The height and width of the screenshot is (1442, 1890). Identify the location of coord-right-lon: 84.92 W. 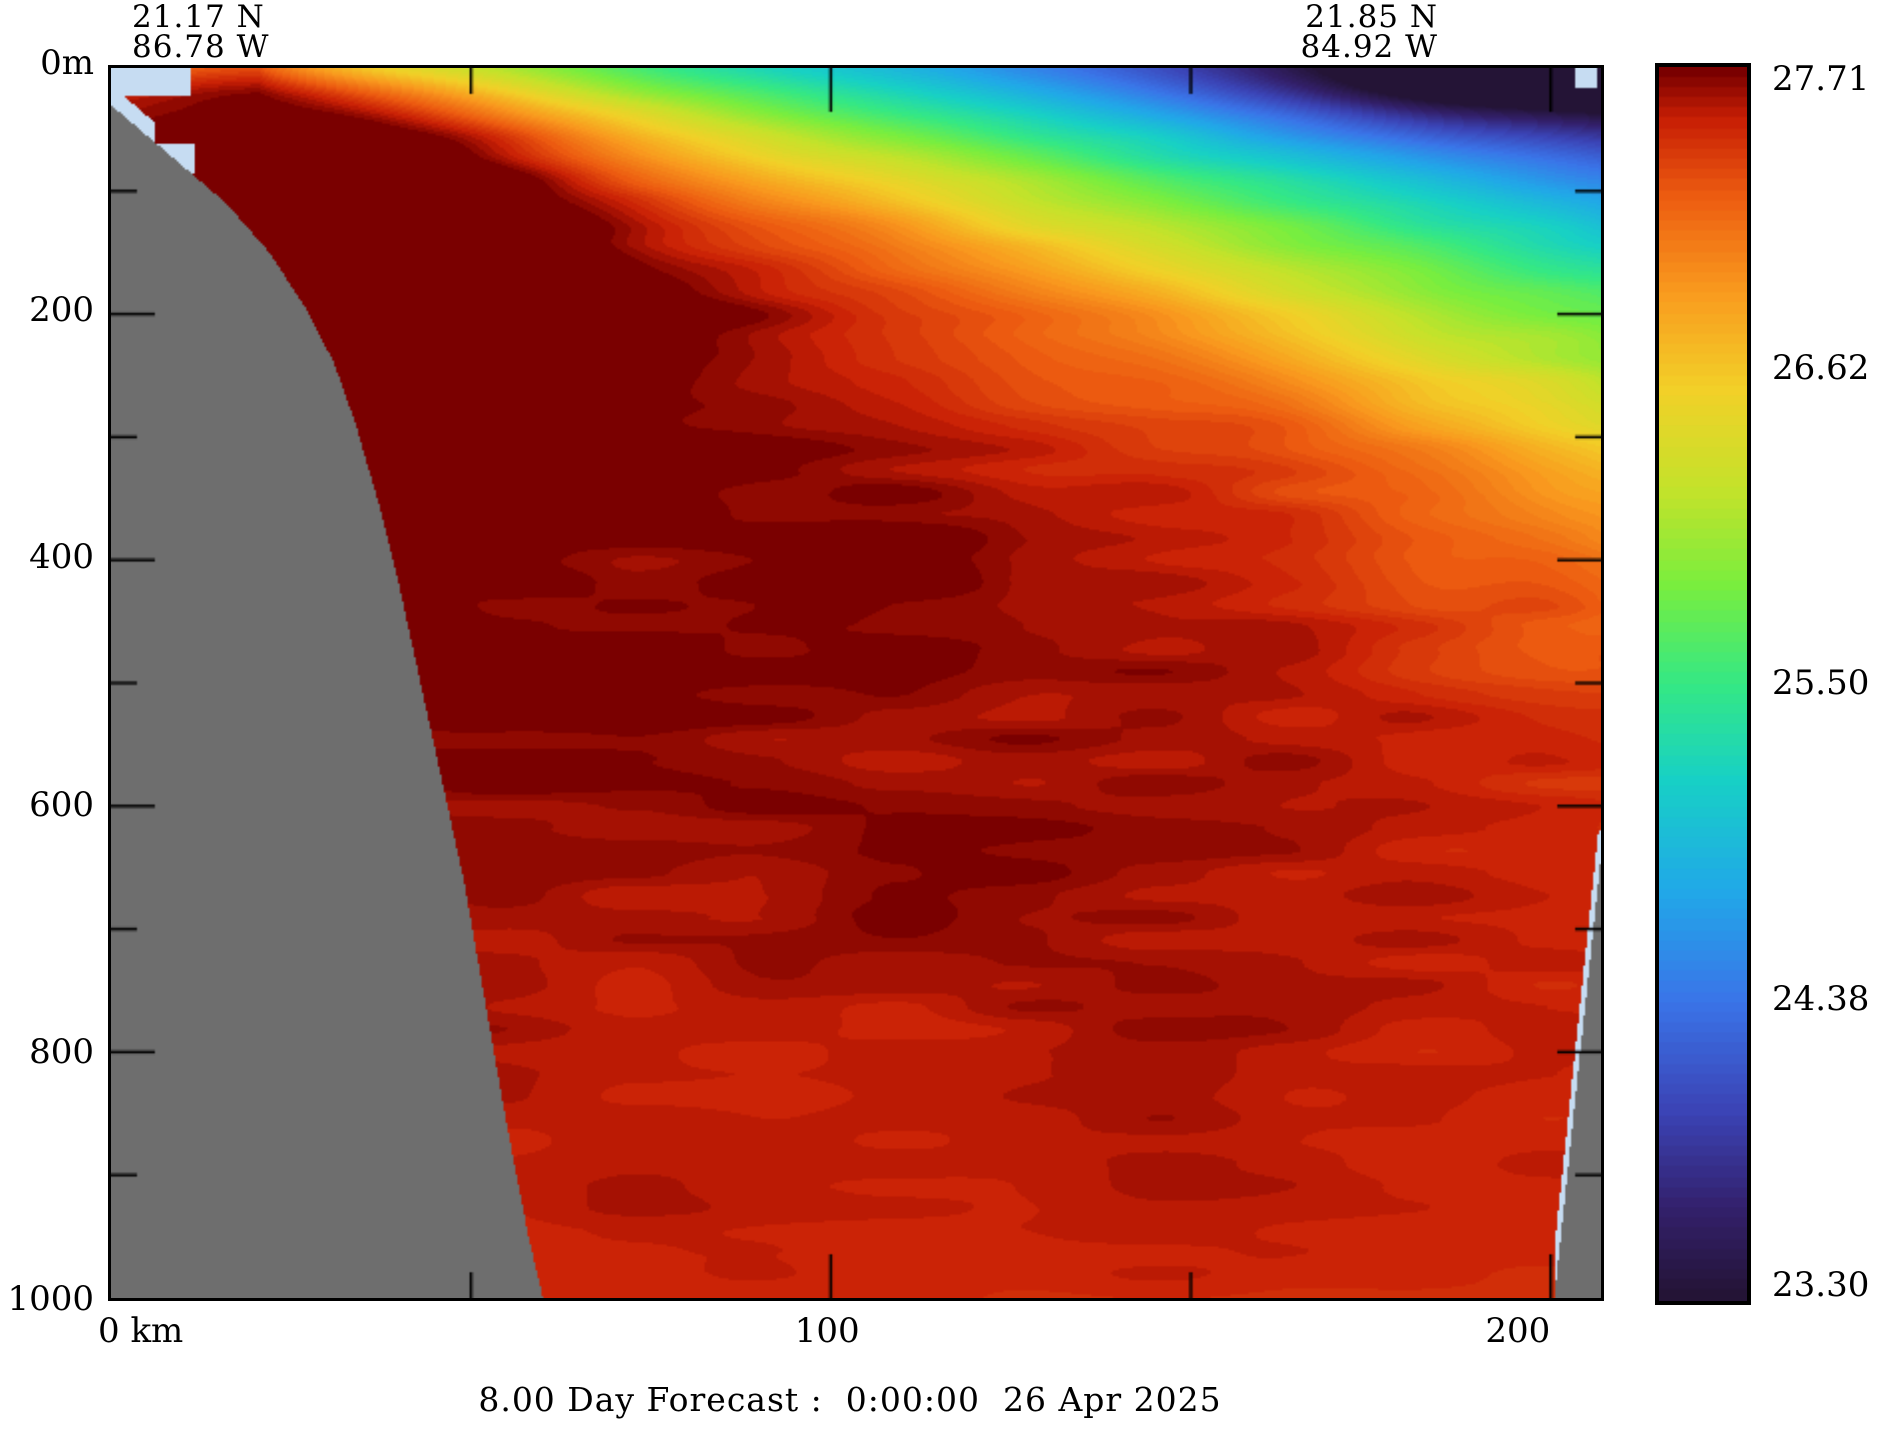
(1369, 47).